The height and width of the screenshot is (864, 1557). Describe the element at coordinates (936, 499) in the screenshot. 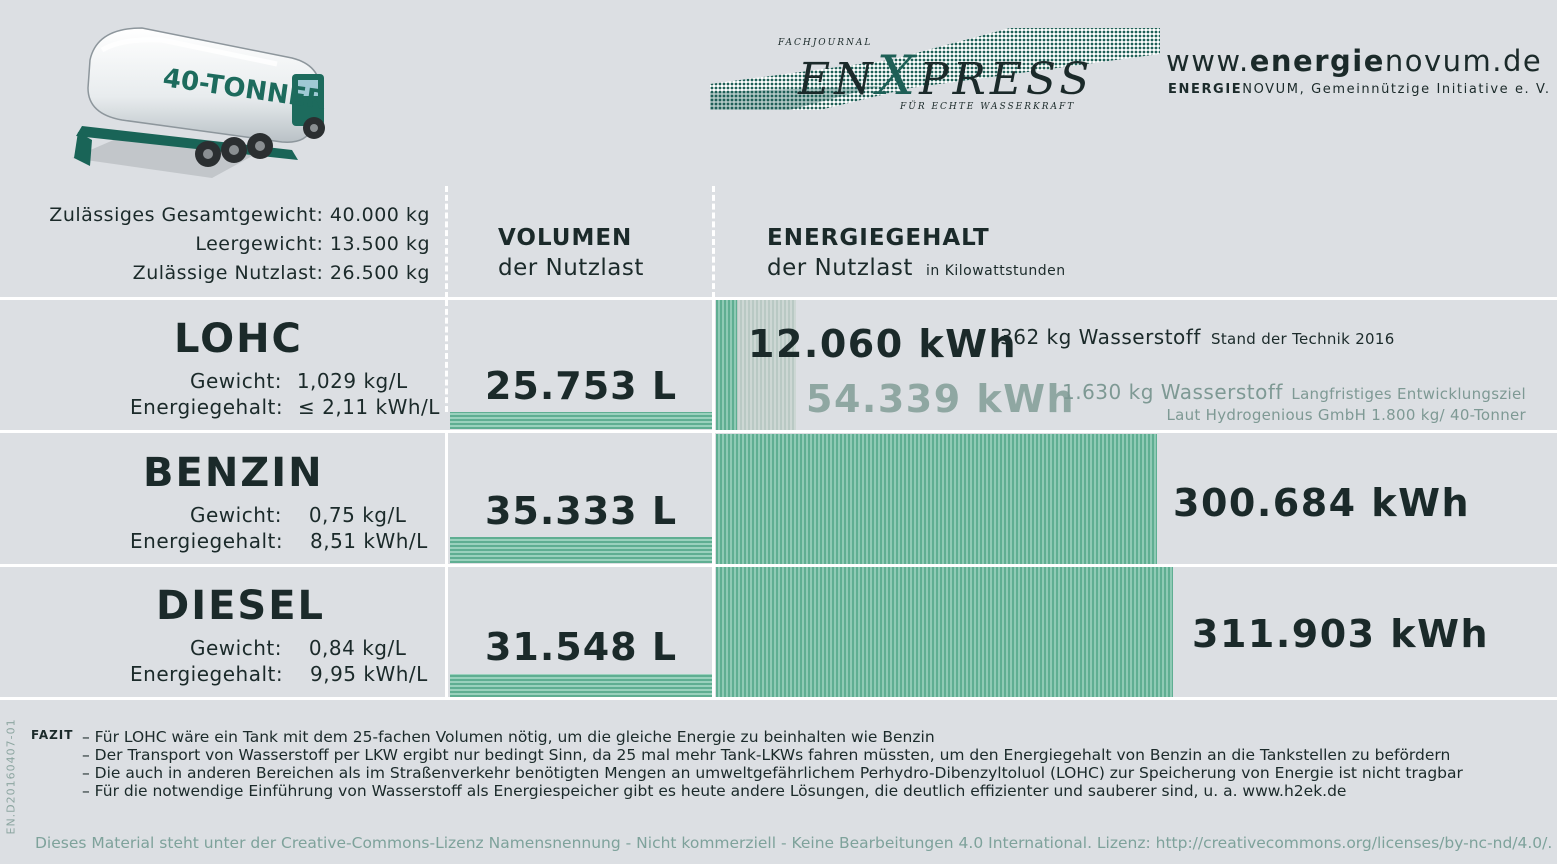

I see `energy-bar-benzin` at that location.